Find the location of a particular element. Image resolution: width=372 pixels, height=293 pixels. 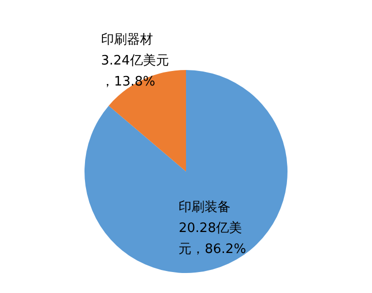

slice-label: 印刷器材 is located at coordinates (126, 40).